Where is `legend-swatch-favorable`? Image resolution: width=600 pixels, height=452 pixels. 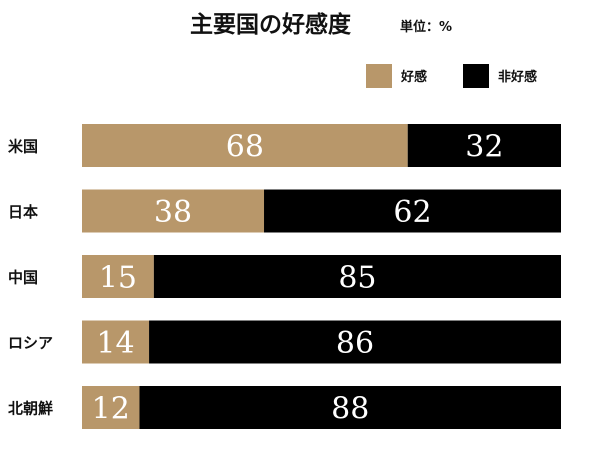
legend-swatch-favorable is located at coordinates (379, 76).